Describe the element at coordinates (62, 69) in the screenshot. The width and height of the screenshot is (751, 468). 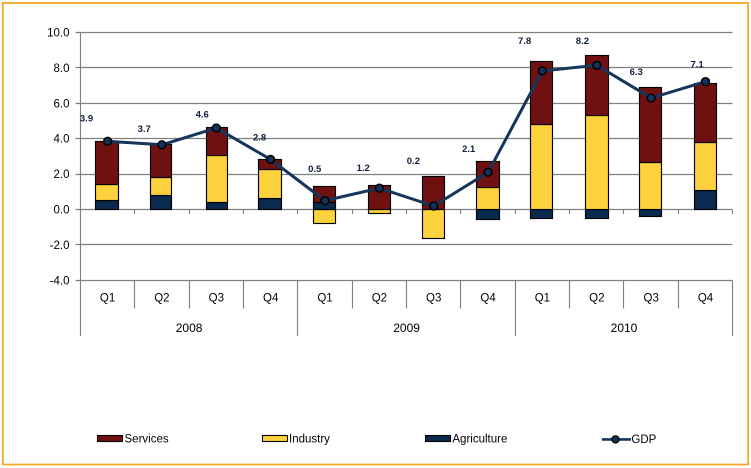
I see `svg-text: 8.0` at that location.